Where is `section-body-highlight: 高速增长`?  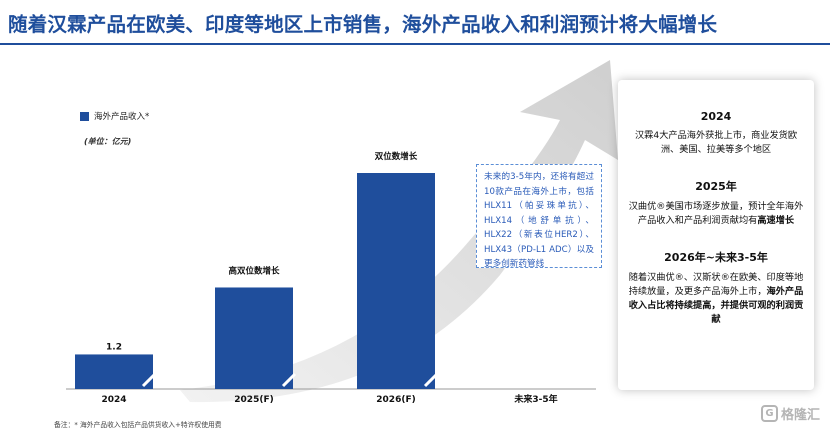
section-body-highlight: 高速增长 is located at coordinates (776, 220).